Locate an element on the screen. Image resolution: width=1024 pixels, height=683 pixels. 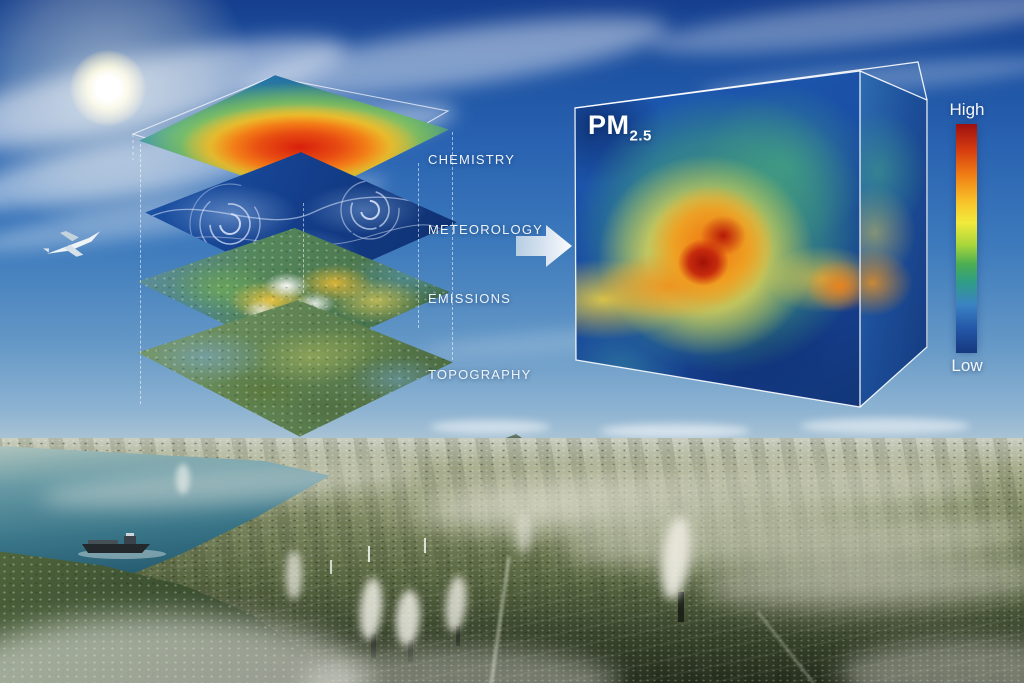
flow-arrow-icon is located at coordinates (544, 246).